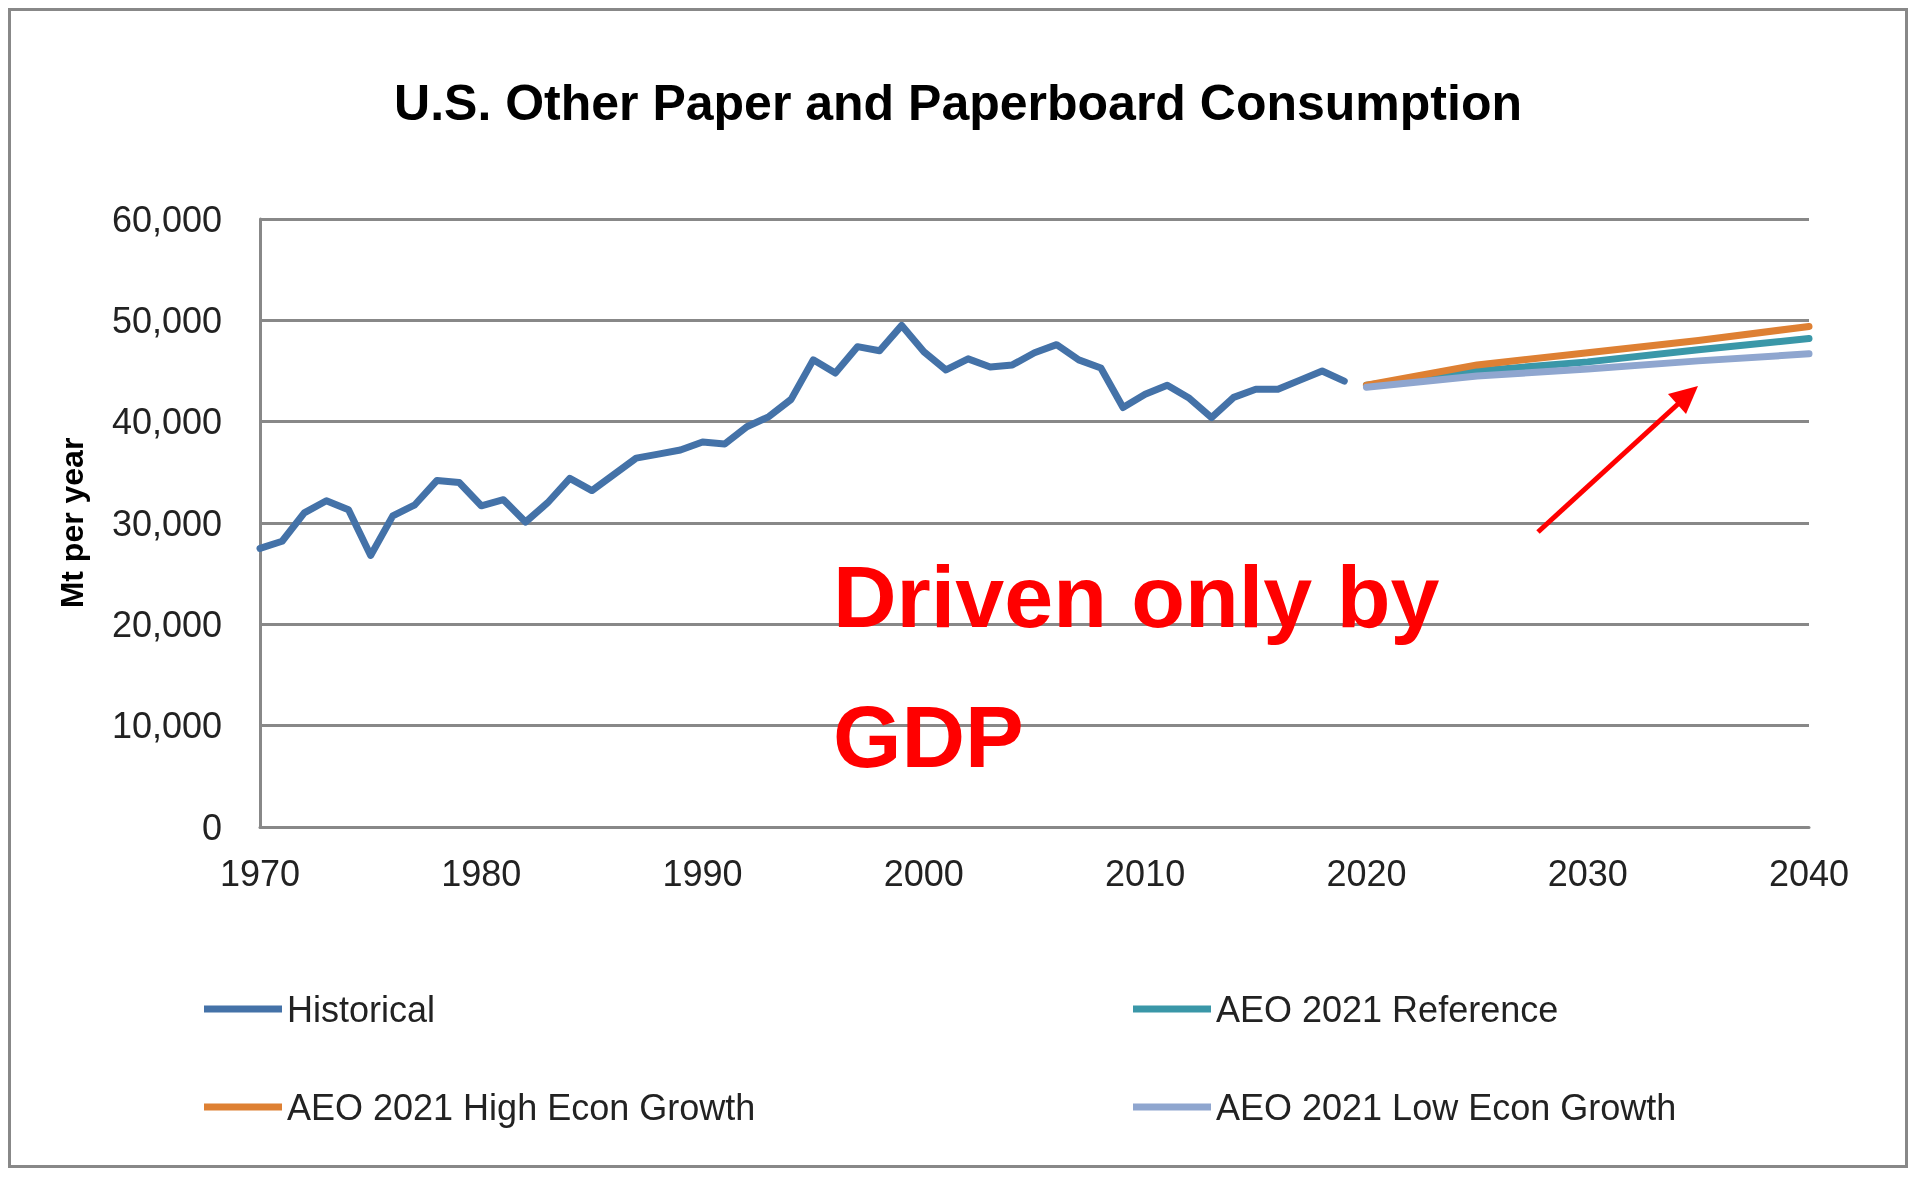  I want to click on annotation: Driven only by GDP, so click(1148, 666).